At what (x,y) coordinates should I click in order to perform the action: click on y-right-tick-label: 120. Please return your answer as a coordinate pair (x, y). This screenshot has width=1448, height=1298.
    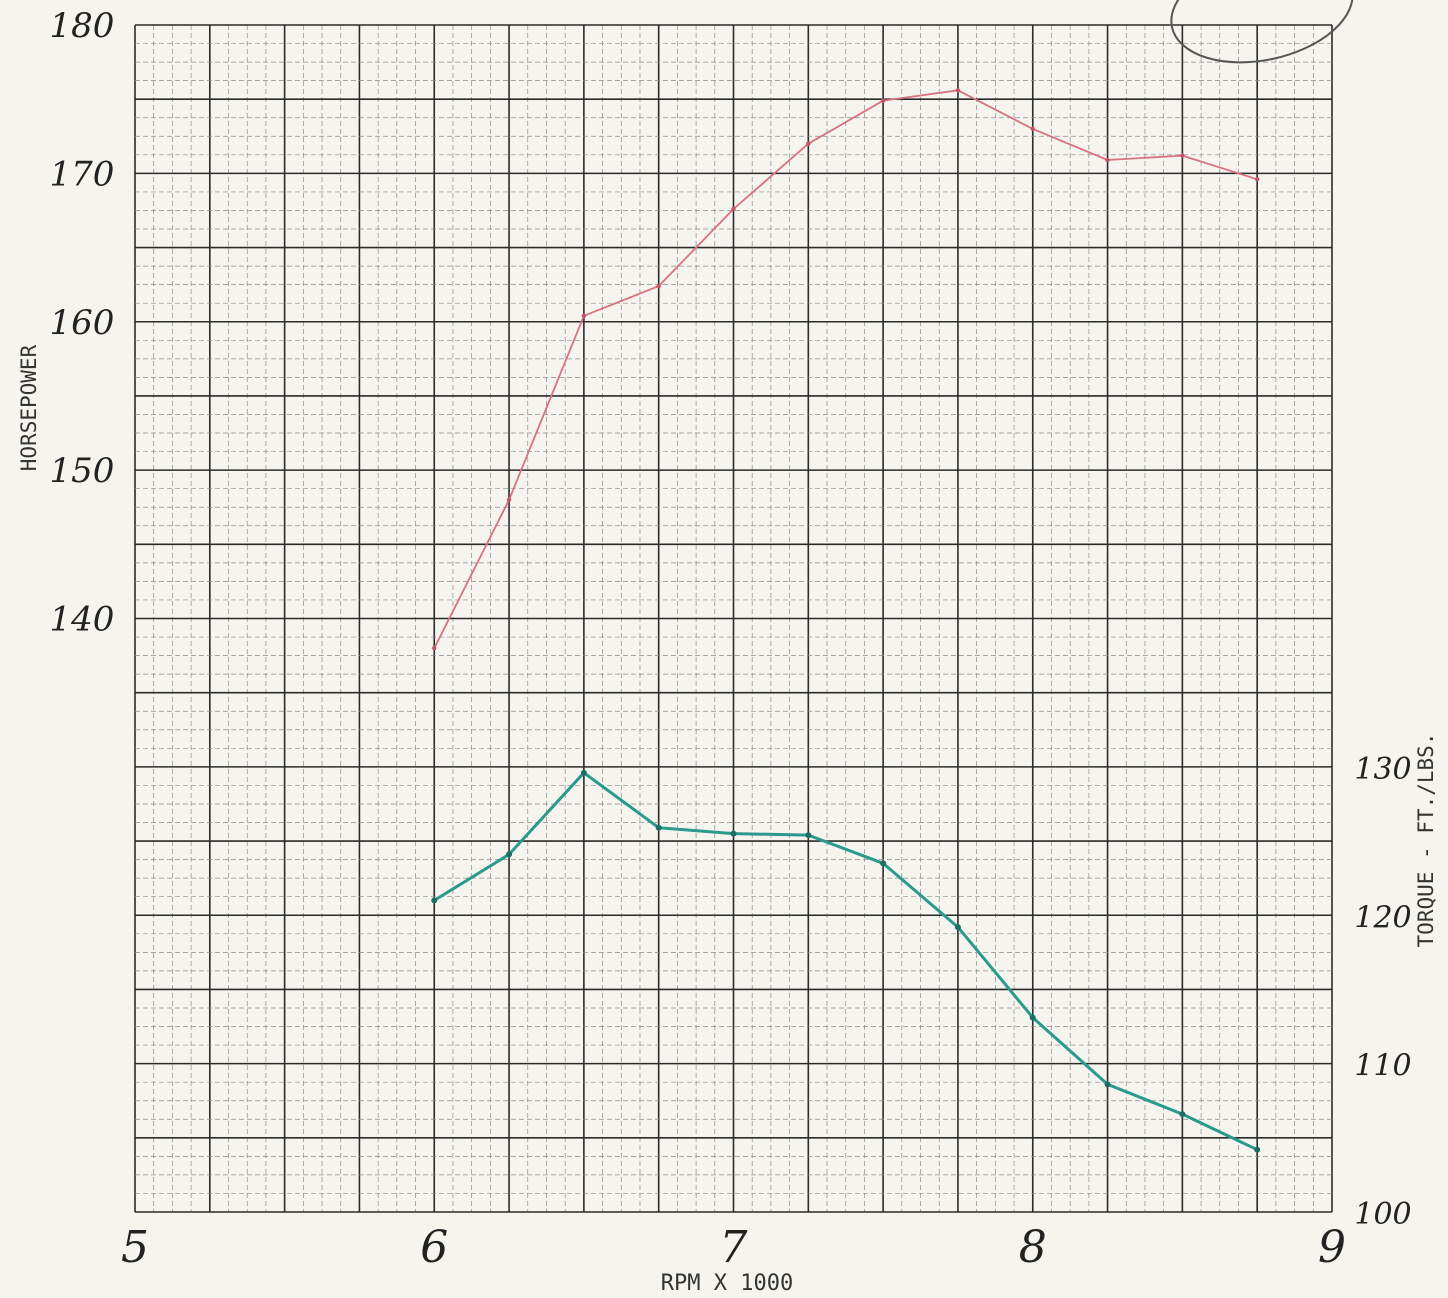
    Looking at the image, I should click on (1382, 917).